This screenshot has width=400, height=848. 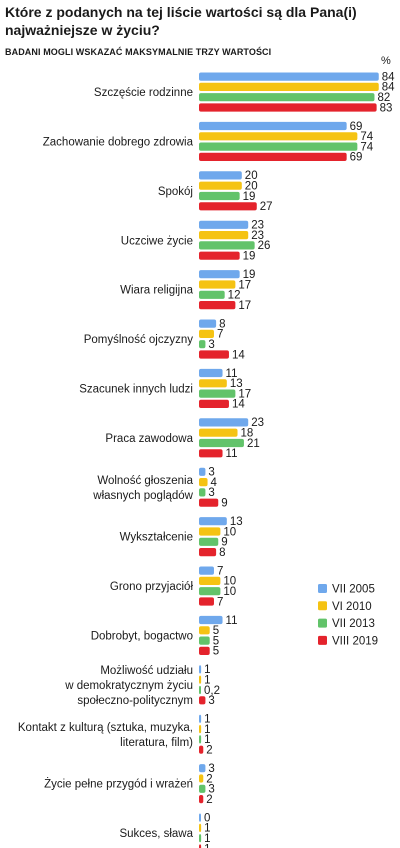 What do you see at coordinates (234, 296) in the screenshot?
I see `value-label: 12` at bounding box center [234, 296].